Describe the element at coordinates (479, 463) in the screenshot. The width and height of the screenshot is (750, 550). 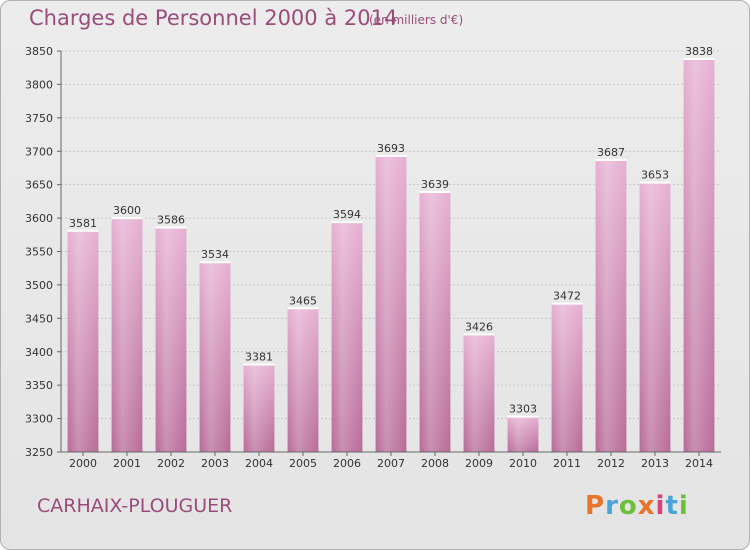
I see `x-tick-label-2009: 2009` at that location.